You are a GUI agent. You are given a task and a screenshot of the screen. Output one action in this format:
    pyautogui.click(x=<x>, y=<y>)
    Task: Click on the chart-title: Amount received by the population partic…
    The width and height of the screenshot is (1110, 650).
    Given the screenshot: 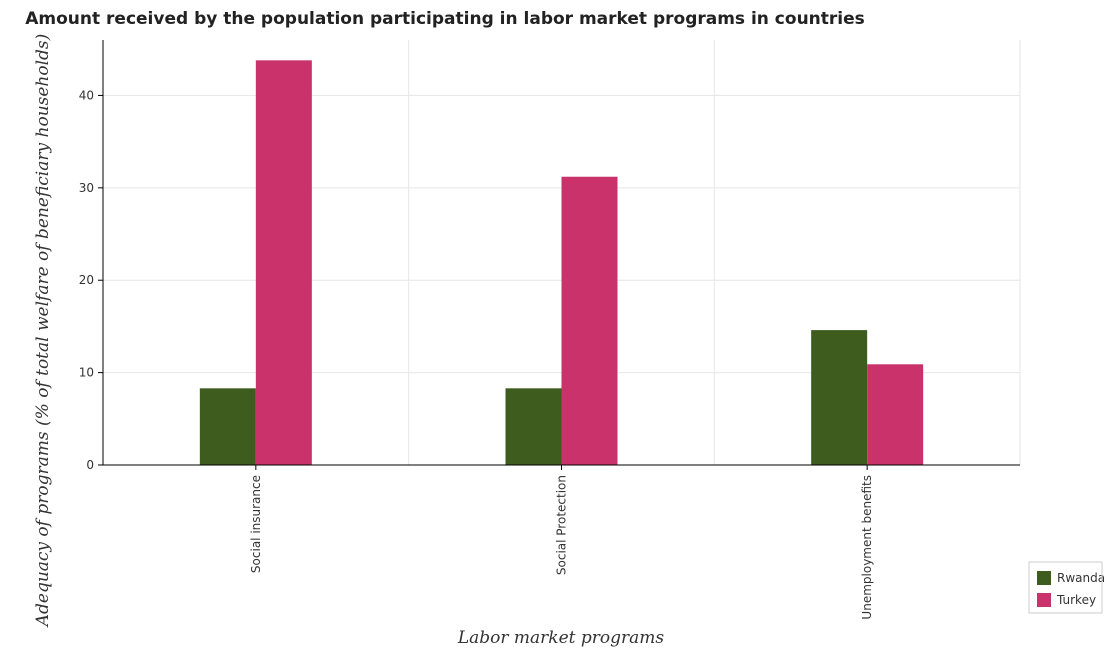 What is the action you would take?
    pyautogui.click(x=445, y=19)
    